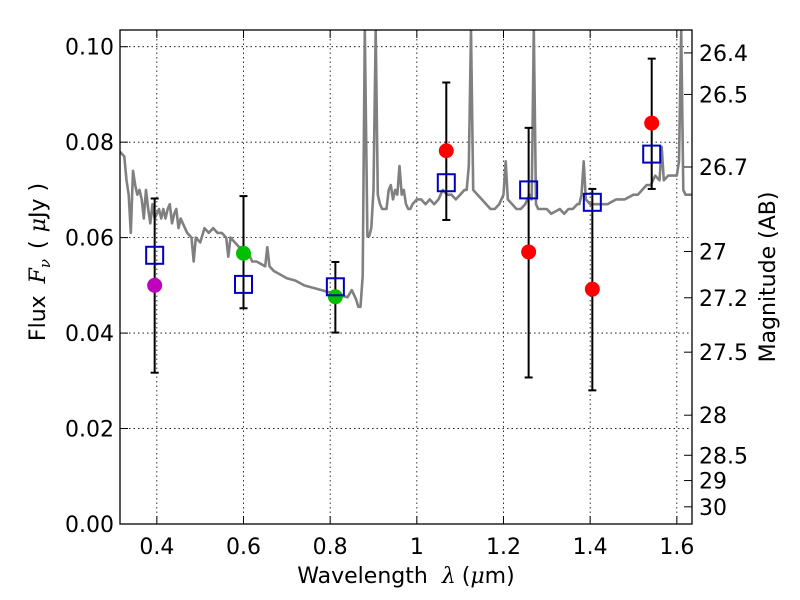 This screenshot has height=600, width=800. Describe the element at coordinates (89, 334) in the screenshot. I see `y-tick-label: 0.04` at that location.